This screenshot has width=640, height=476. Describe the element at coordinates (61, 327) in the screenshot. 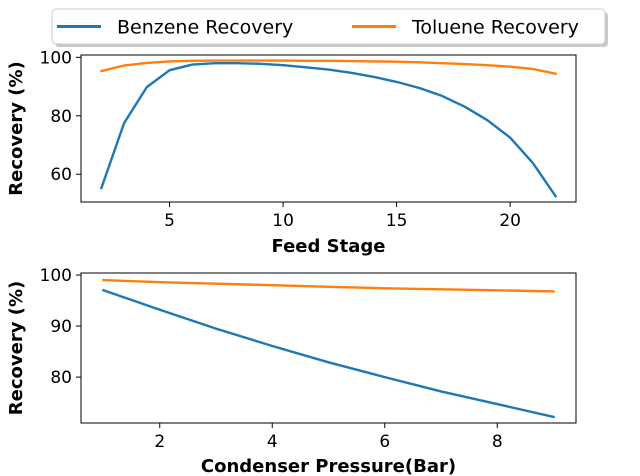

I see `bottom-y-tick-label: 90` at that location.